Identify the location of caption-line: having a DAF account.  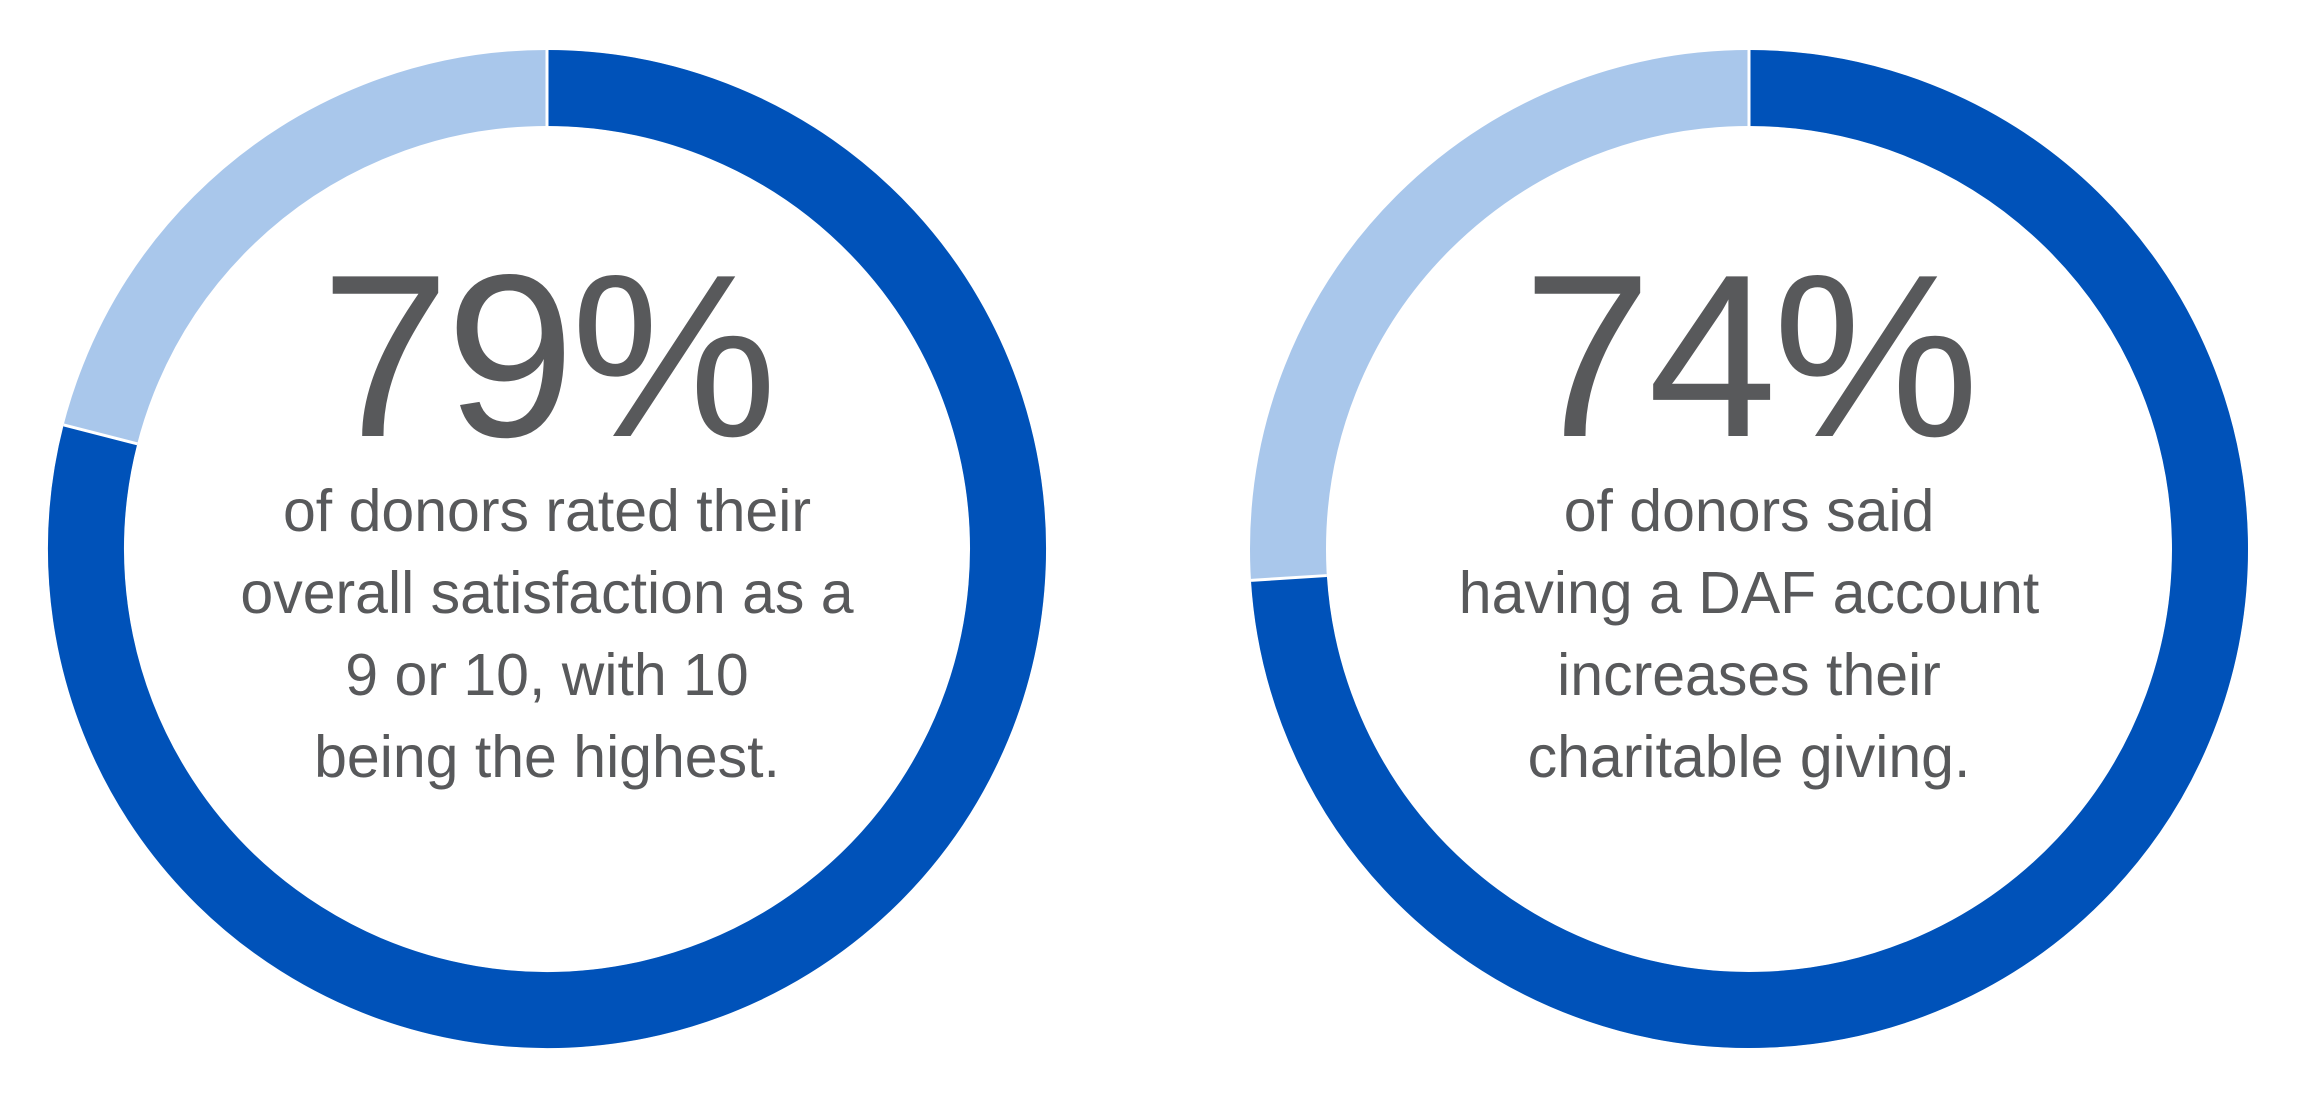
(1749, 593).